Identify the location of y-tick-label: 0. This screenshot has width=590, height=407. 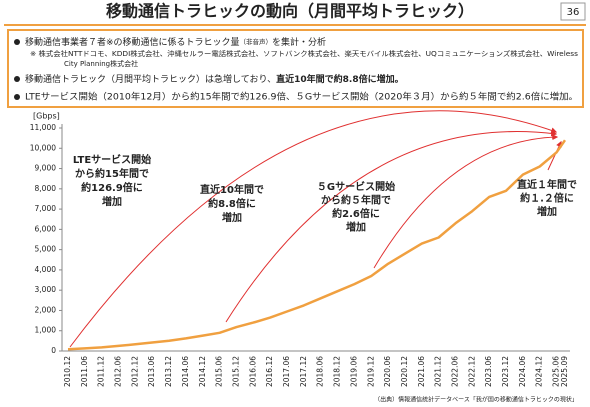
(53, 350).